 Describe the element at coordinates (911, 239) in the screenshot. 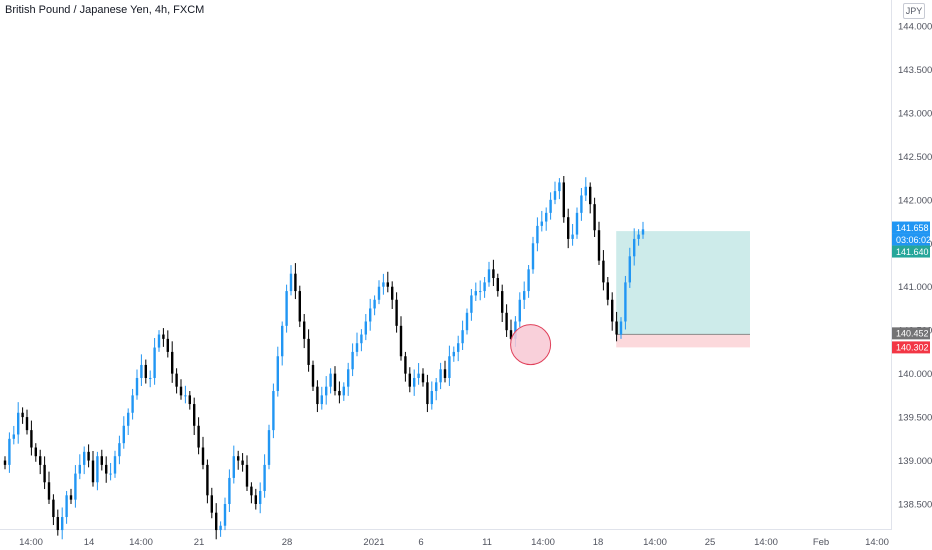

I see `countdown-tag-bg` at that location.